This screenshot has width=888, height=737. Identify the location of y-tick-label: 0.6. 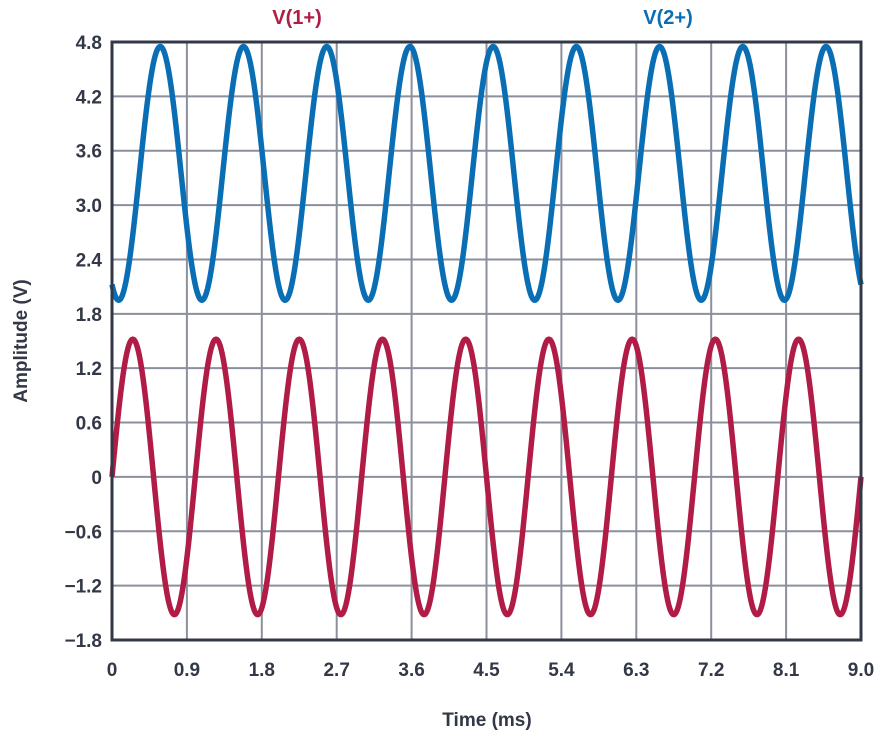
(89, 424).